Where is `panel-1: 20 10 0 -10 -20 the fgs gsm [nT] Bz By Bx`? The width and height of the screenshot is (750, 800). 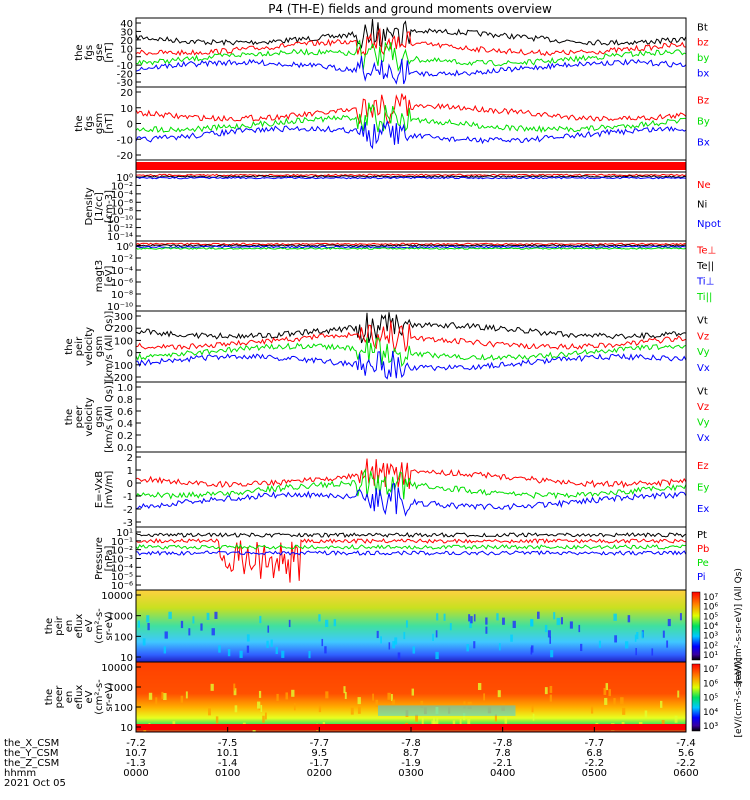
panel-1: 20 10 0 -10 -20 the fgs gsm [nT] Bz By Bx is located at coordinates (392, 124).